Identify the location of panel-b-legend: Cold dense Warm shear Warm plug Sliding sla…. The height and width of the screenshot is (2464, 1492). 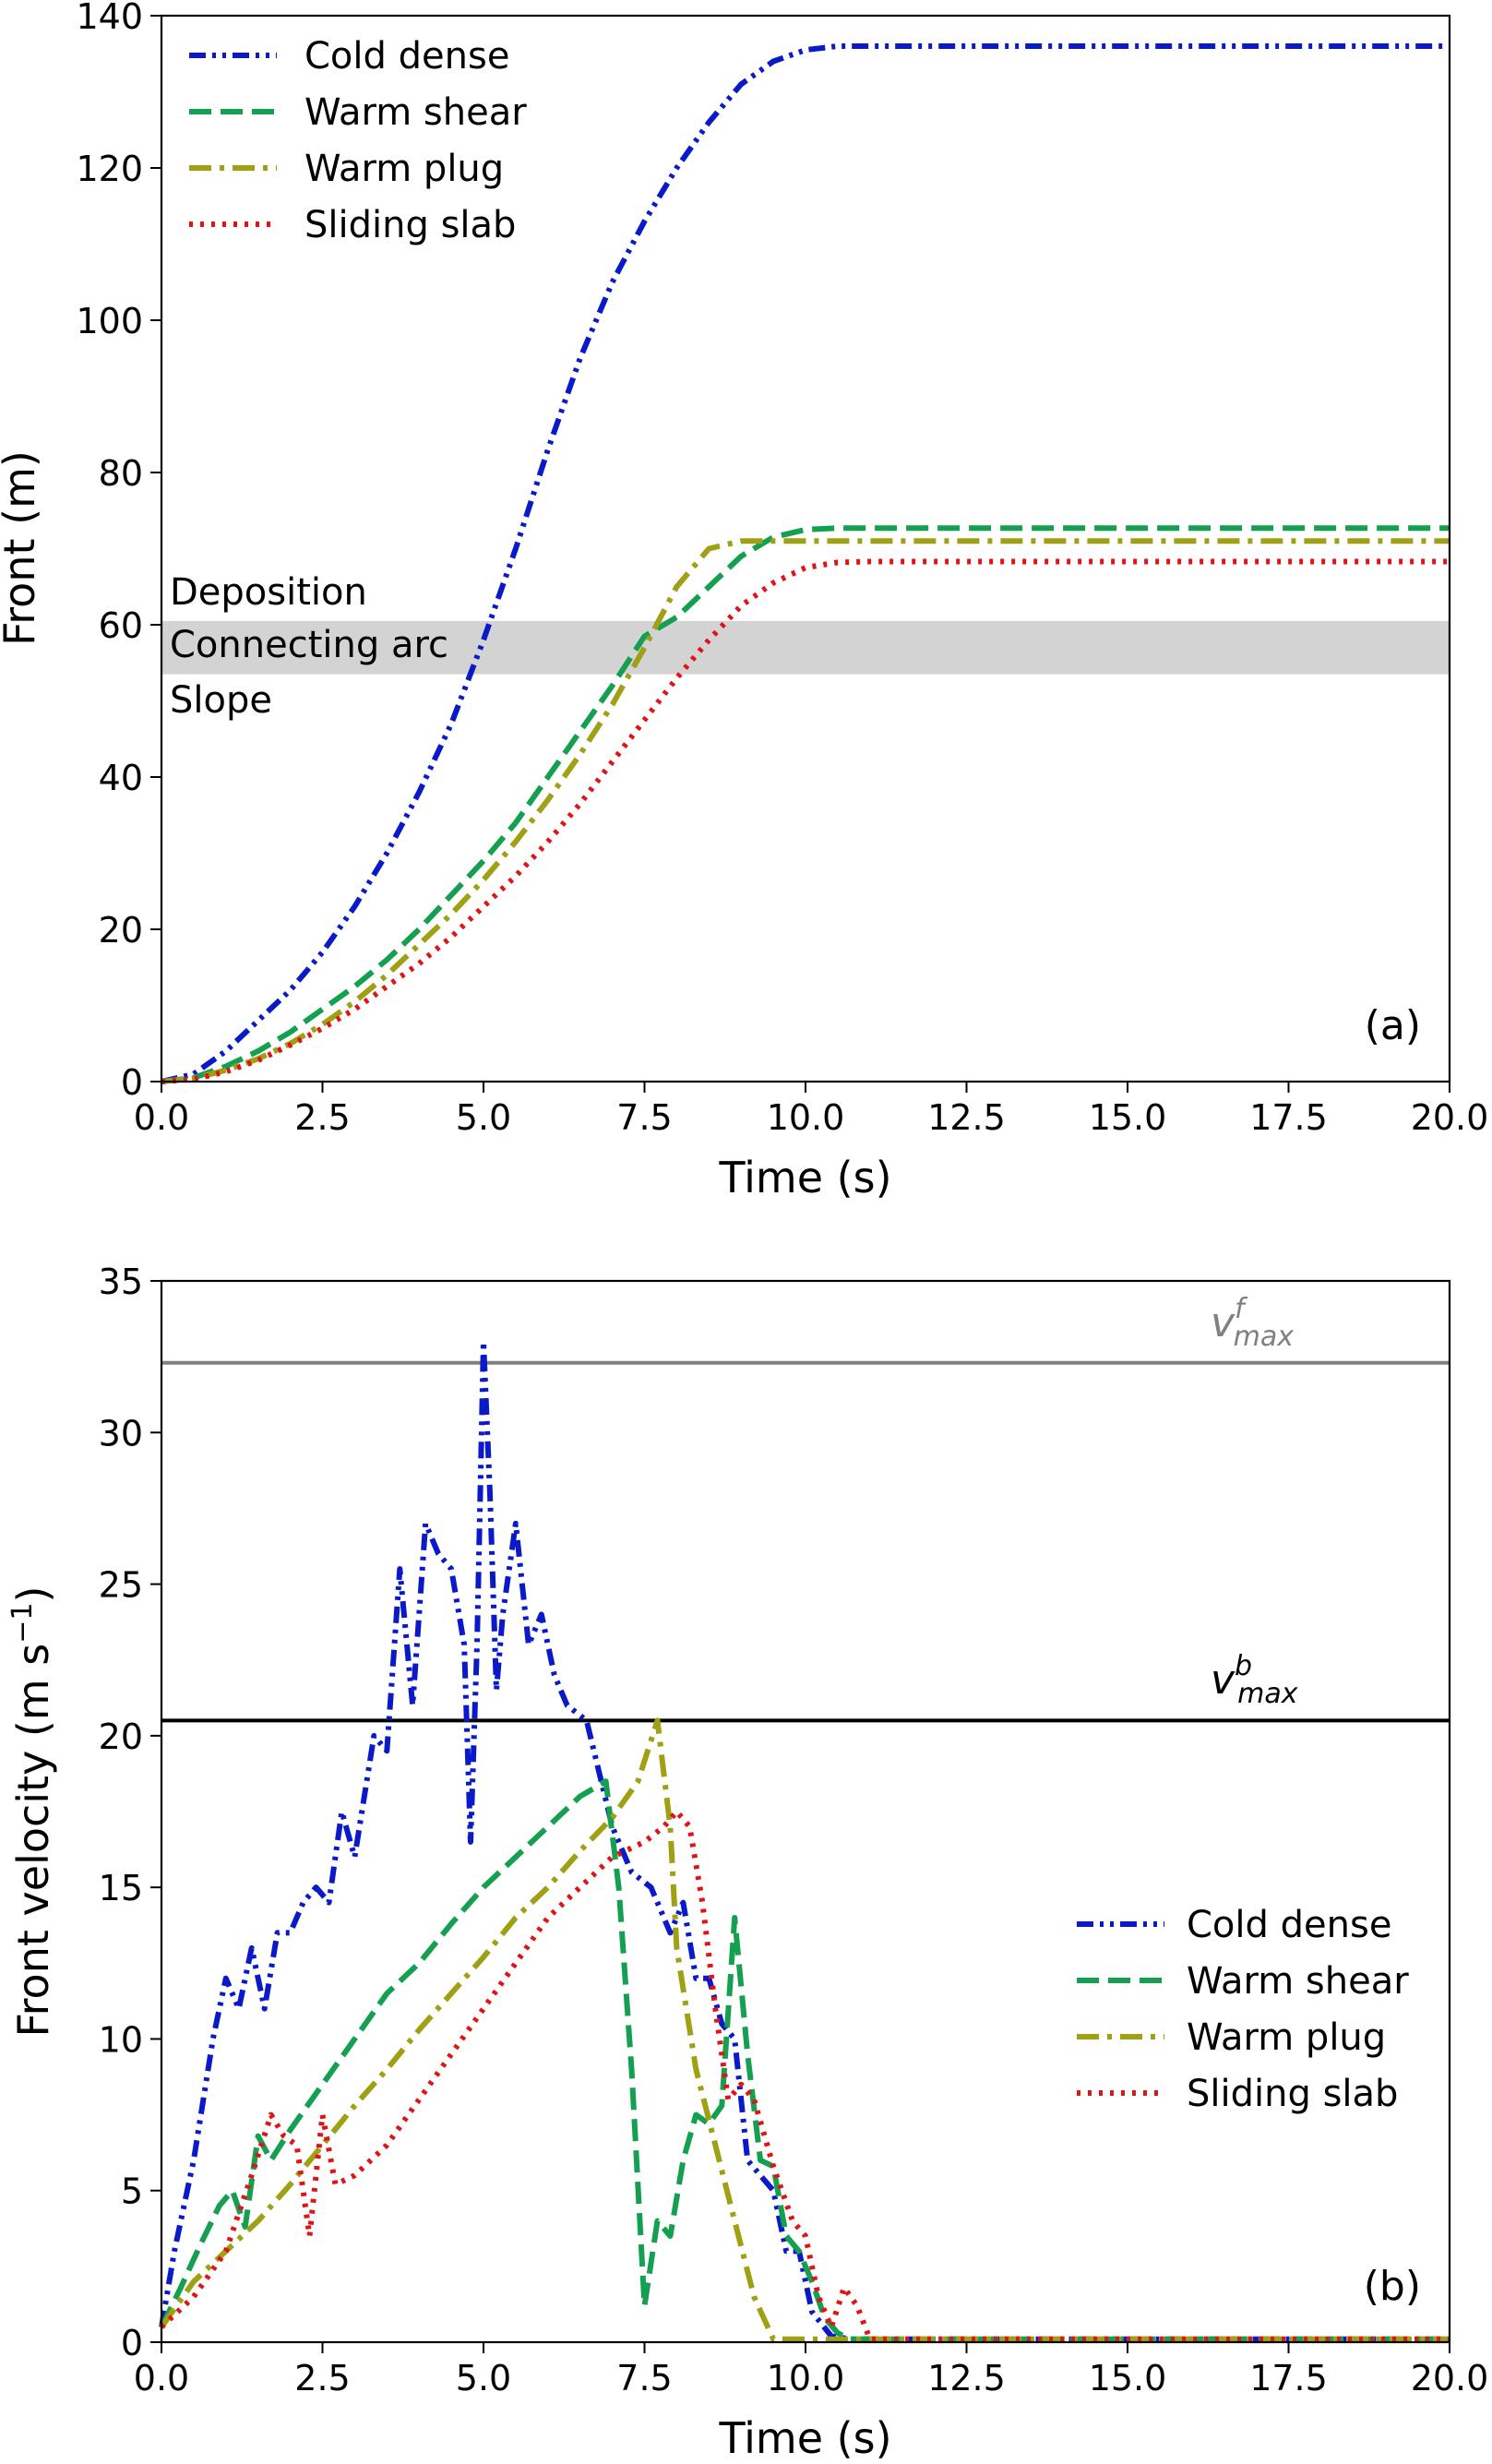
(1243, 2009).